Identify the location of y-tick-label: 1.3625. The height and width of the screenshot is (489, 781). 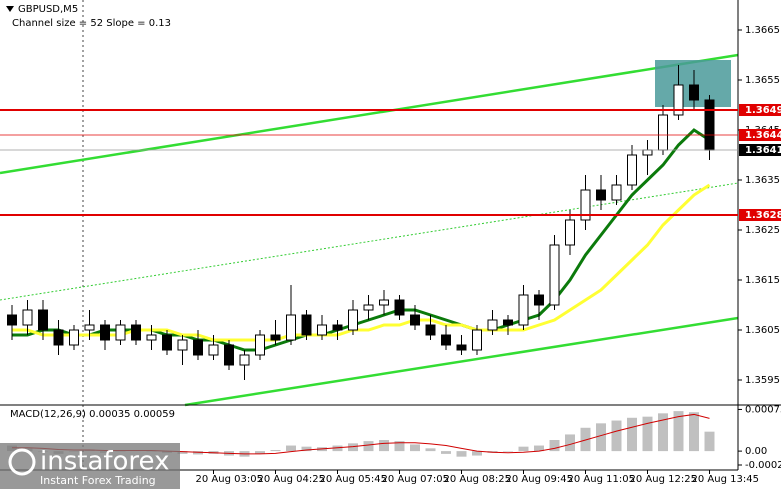
(762, 230).